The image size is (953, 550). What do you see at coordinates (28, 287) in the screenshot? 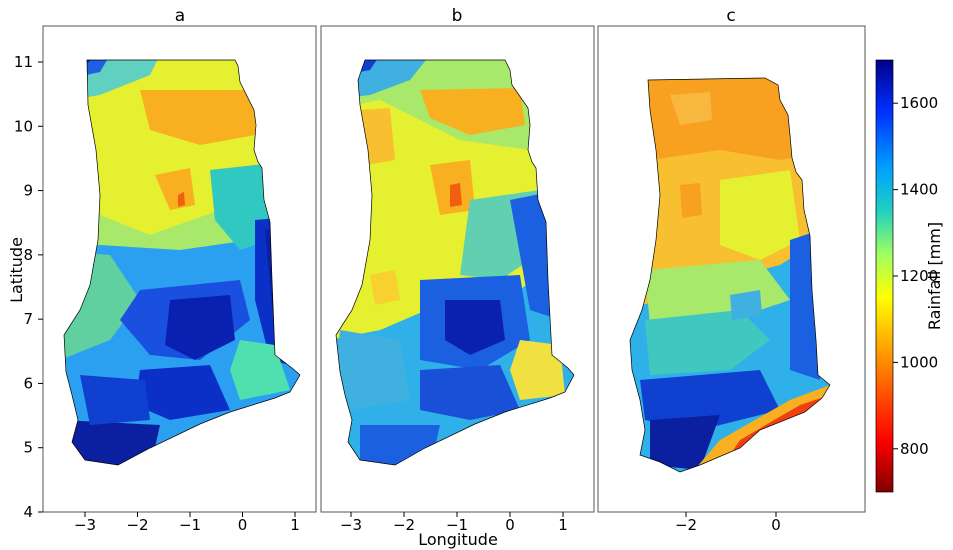
I see `y-axis-ticks: 4 5 6 7 8 9 10 11` at bounding box center [28, 287].